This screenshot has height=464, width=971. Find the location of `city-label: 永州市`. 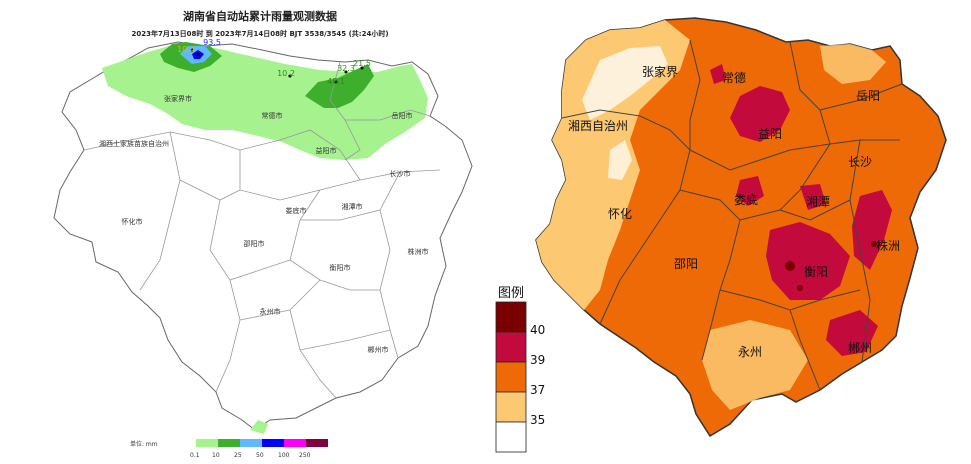

city-label: 永州市 is located at coordinates (270, 311).